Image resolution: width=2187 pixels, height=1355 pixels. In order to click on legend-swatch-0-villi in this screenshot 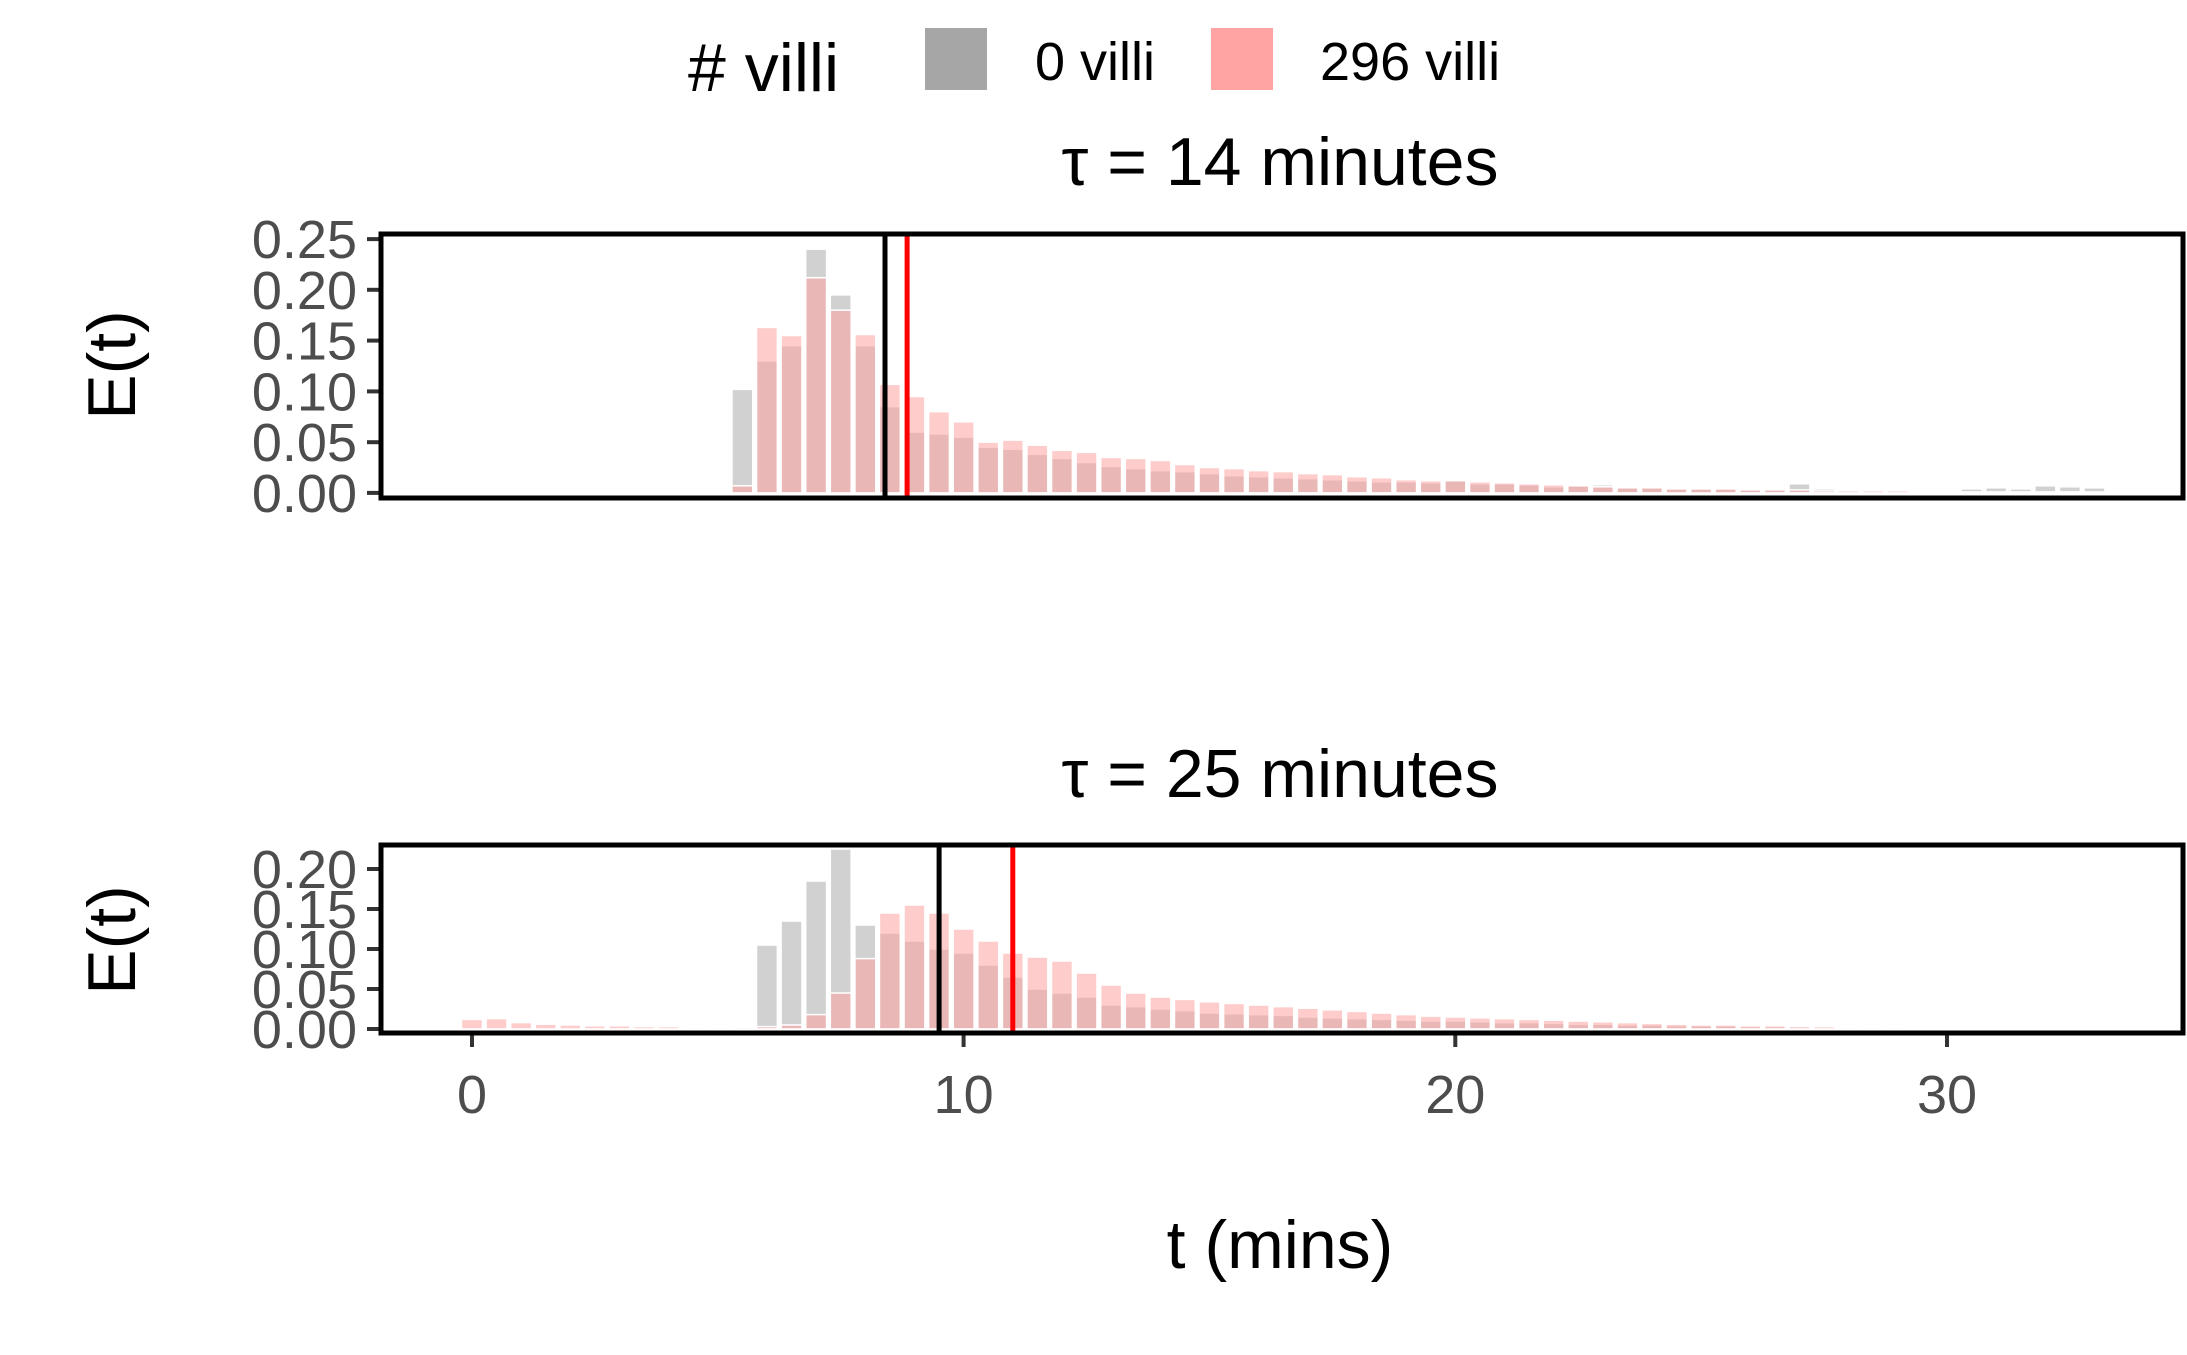, I will do `click(956, 59)`.